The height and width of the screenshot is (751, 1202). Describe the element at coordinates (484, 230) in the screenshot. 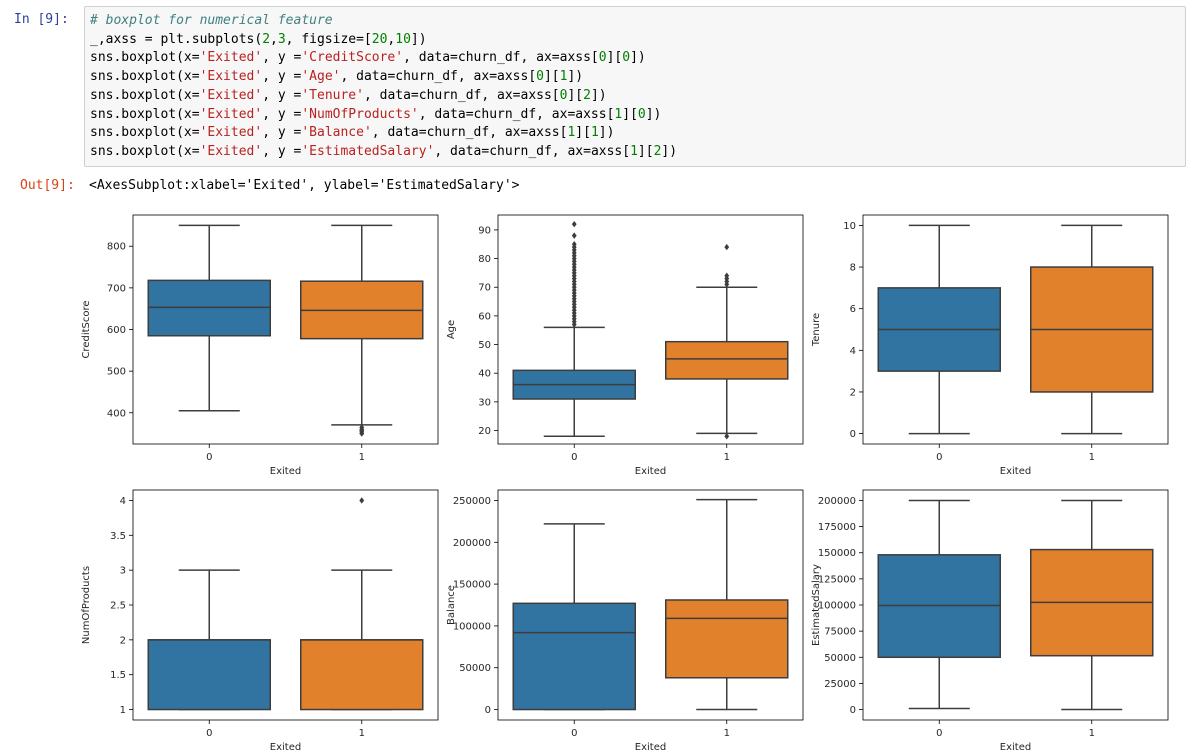

I see `y-tick-label: 90` at that location.